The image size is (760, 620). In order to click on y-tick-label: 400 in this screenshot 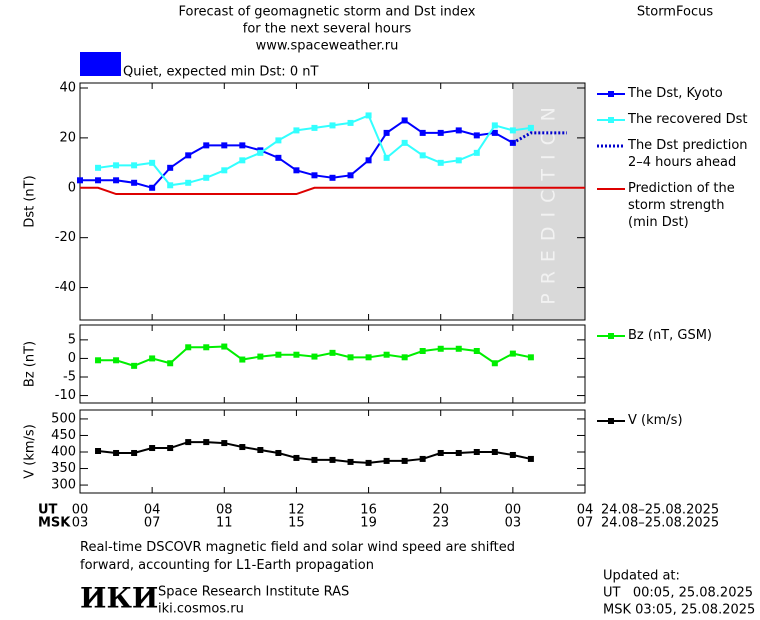, I will do `click(63, 451)`.